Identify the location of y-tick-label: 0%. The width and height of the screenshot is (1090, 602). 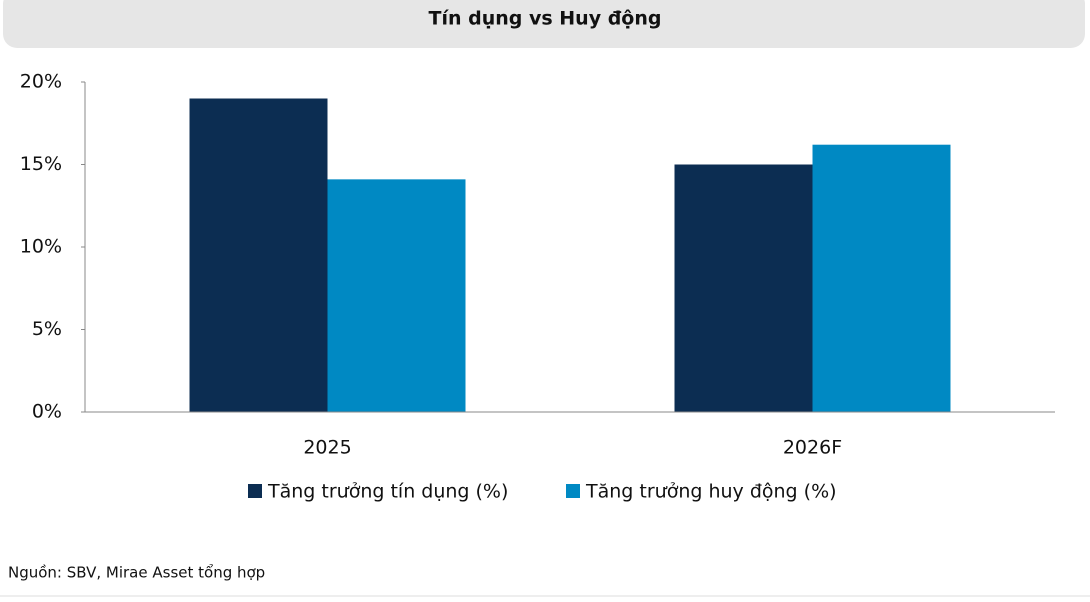
(47, 412).